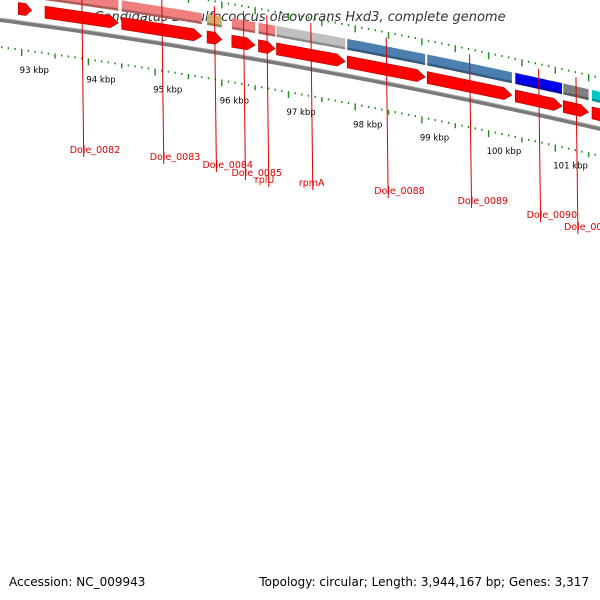 Image resolution: width=600 pixels, height=600 pixels. What do you see at coordinates (504, 152) in the screenshot?
I see `scale-label: 100 kbp` at bounding box center [504, 152].